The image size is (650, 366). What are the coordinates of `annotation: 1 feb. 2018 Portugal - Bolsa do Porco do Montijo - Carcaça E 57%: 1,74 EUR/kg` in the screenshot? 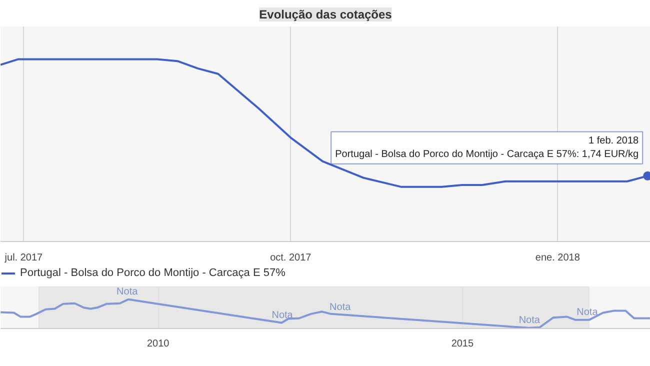 It's located at (487, 148).